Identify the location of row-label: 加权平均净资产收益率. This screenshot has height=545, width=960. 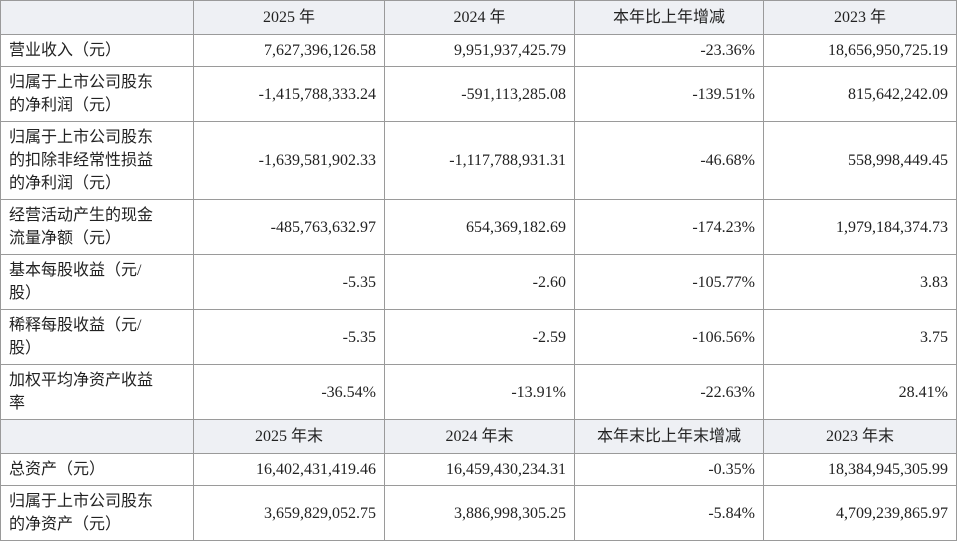
(81, 392).